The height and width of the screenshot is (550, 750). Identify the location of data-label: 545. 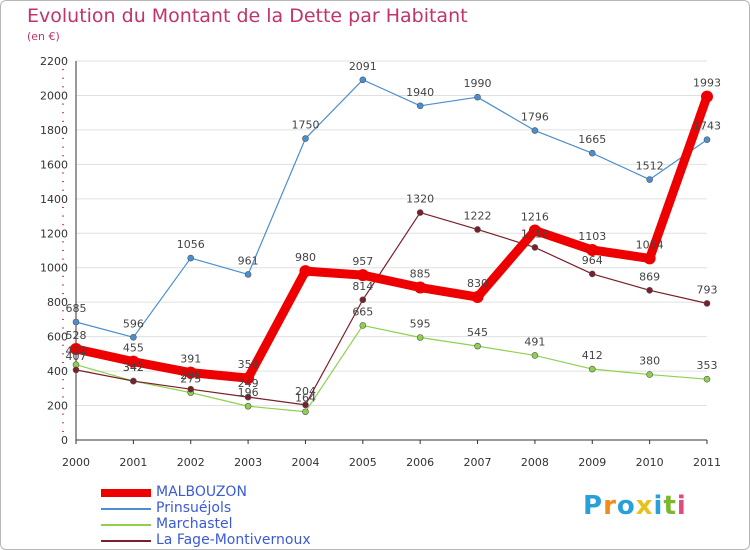
(477, 332).